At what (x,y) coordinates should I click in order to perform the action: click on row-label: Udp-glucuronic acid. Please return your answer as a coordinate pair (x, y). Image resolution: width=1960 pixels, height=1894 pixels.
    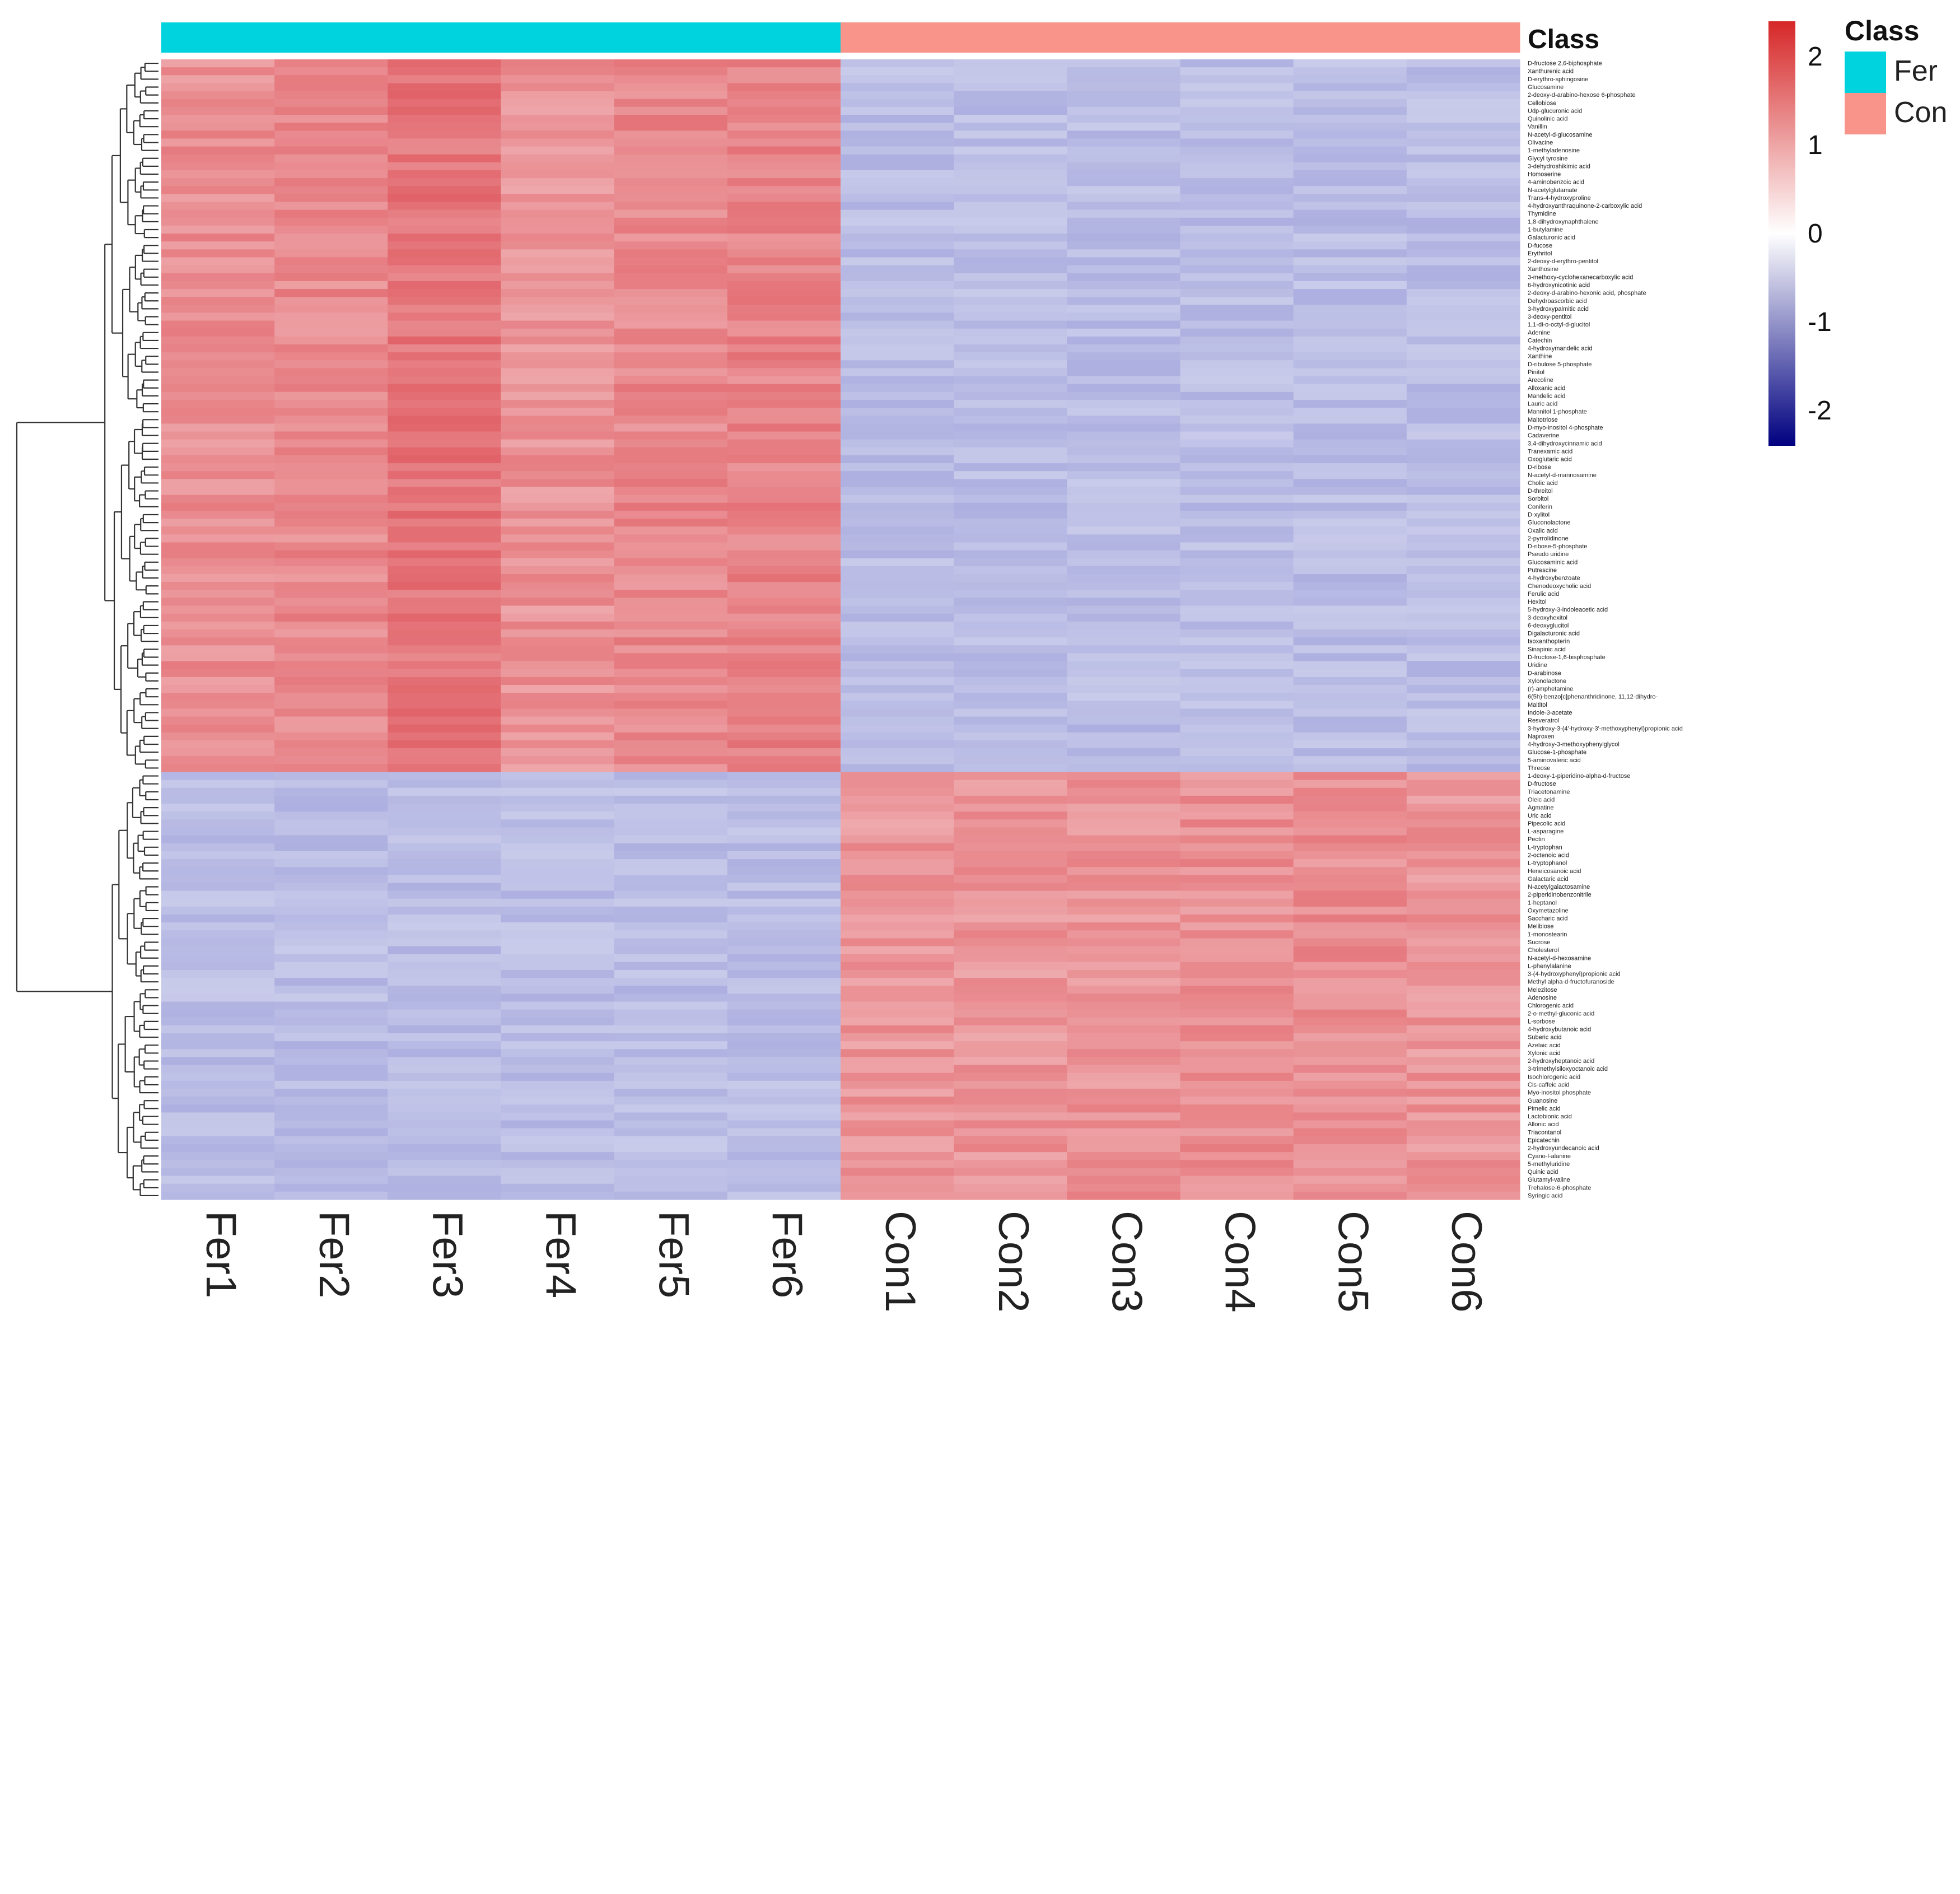
    Looking at the image, I should click on (1555, 111).